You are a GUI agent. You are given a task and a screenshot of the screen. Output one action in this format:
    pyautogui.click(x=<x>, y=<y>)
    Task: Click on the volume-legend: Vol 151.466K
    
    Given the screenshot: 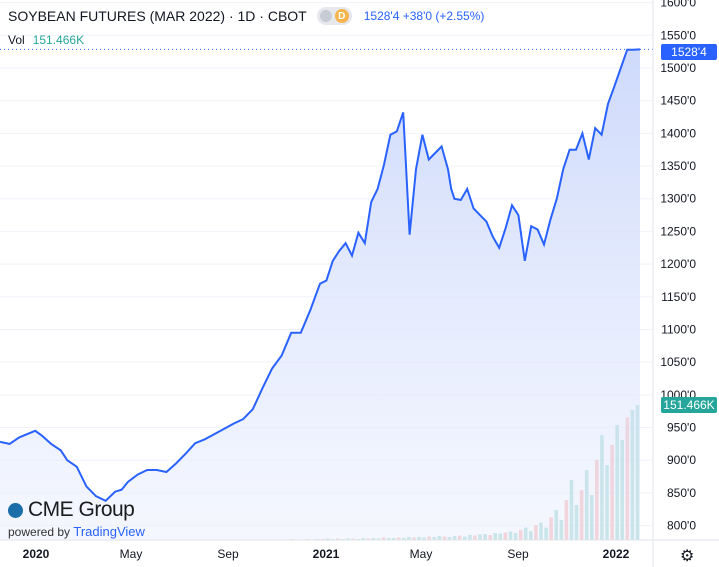 What is the action you would take?
    pyautogui.click(x=46, y=40)
    